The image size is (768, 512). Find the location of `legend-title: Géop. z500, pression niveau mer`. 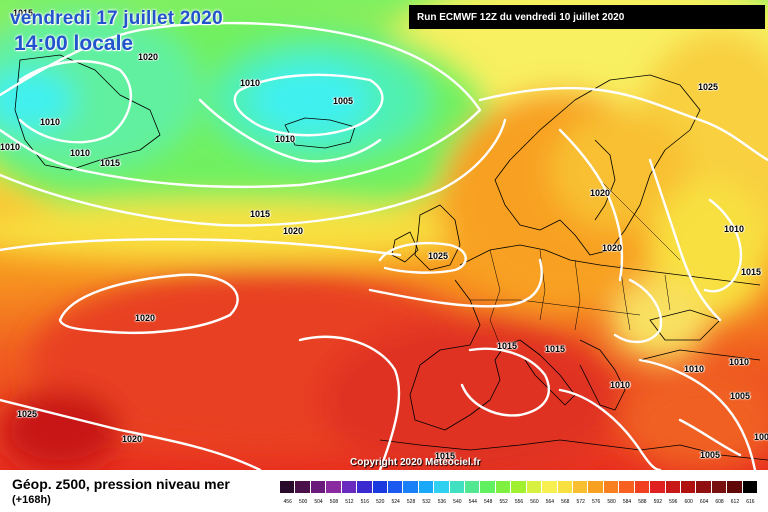

legend-title: Géop. z500, pression niveau mer is located at coordinates (121, 484).